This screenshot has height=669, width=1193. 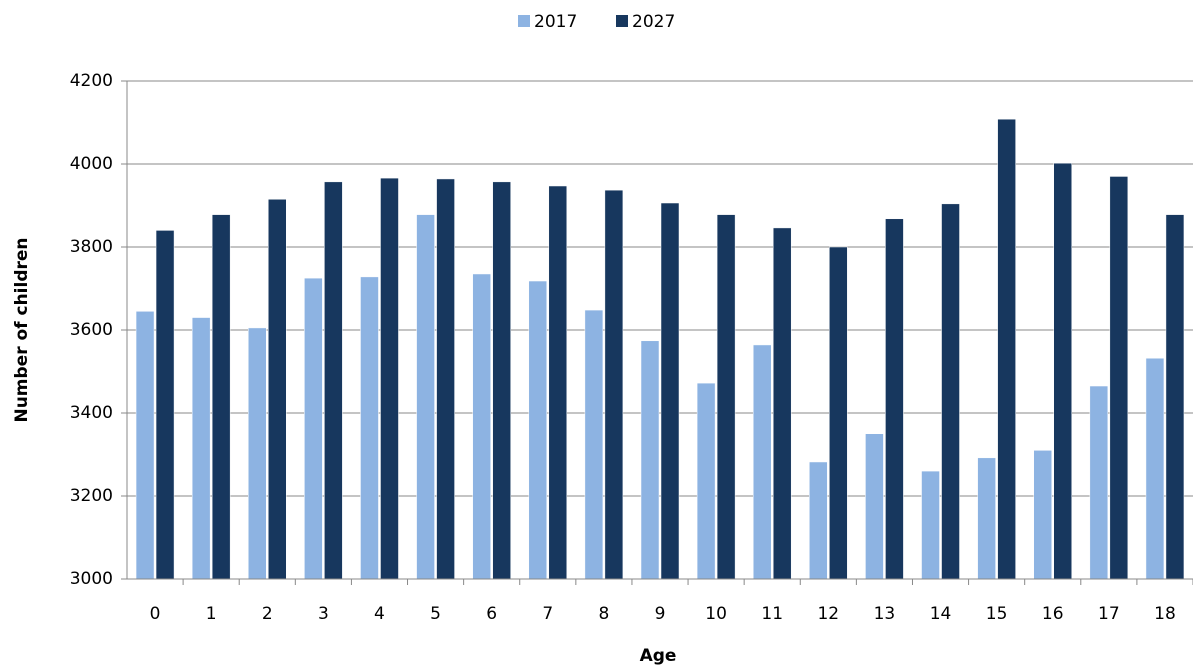 I want to click on x-tick-label: 11, so click(x=772, y=614).